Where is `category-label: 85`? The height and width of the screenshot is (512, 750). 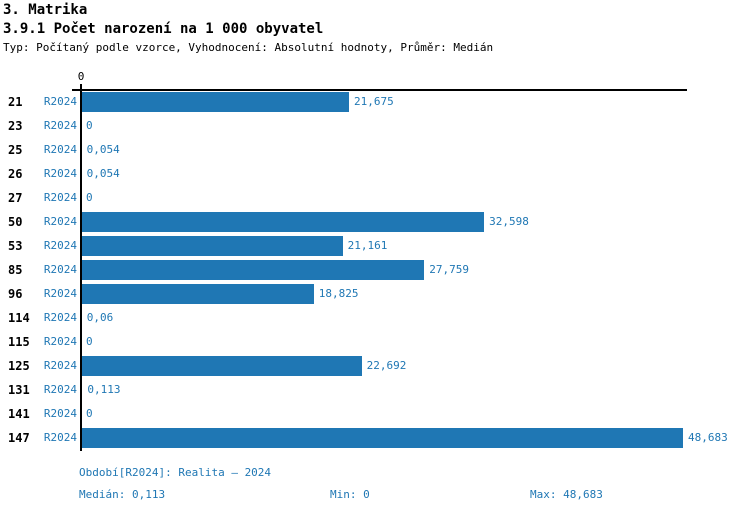
category-label: 85 is located at coordinates (15, 270).